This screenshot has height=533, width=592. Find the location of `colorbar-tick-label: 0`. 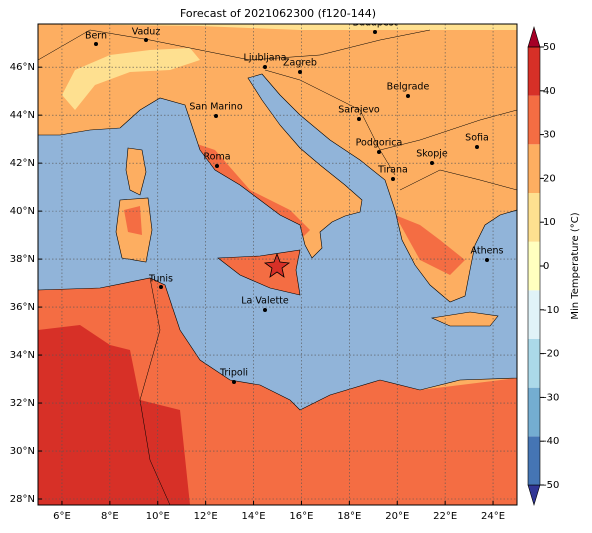

colorbar-tick-label: 0 is located at coordinates (546, 266).